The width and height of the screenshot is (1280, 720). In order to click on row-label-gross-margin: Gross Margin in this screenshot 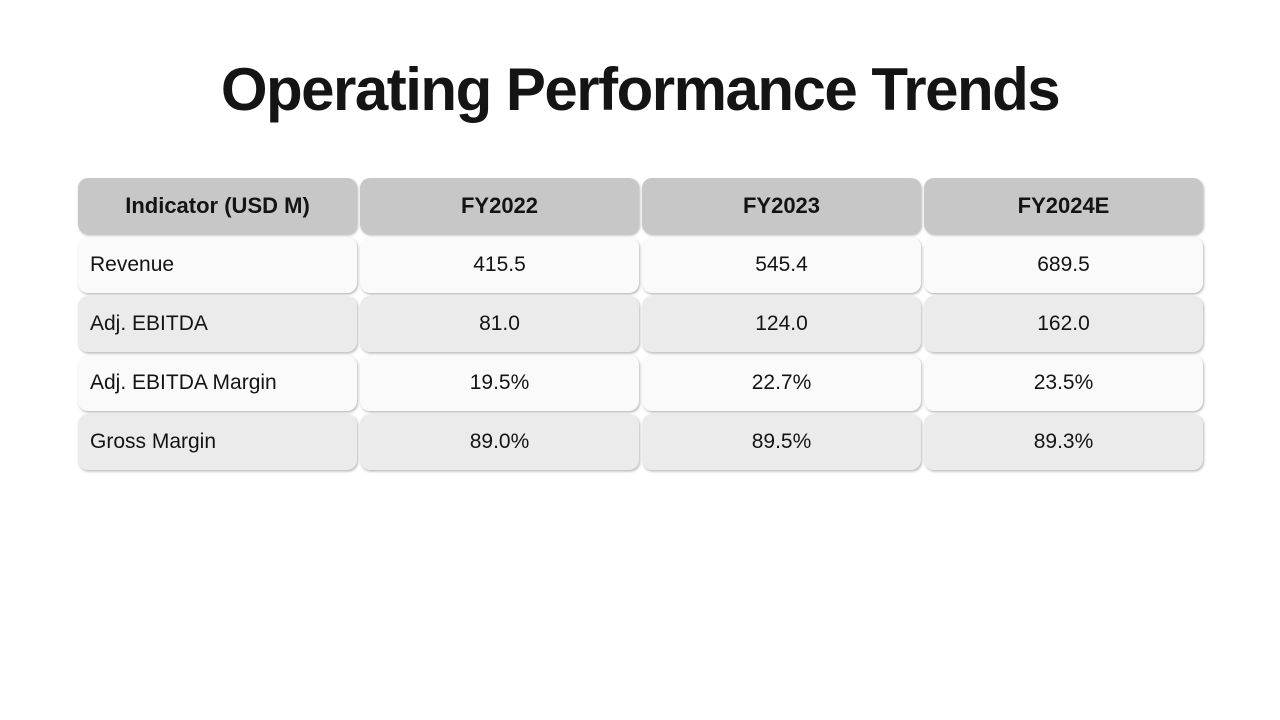, I will do `click(217, 442)`.